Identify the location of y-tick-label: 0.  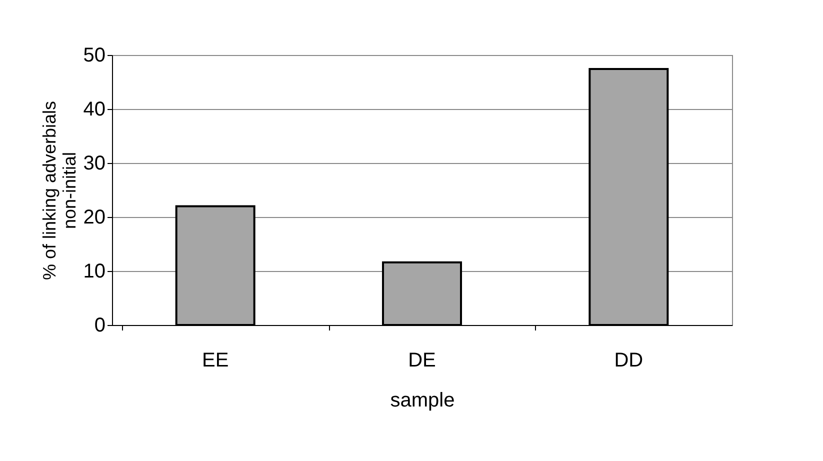
(100, 325).